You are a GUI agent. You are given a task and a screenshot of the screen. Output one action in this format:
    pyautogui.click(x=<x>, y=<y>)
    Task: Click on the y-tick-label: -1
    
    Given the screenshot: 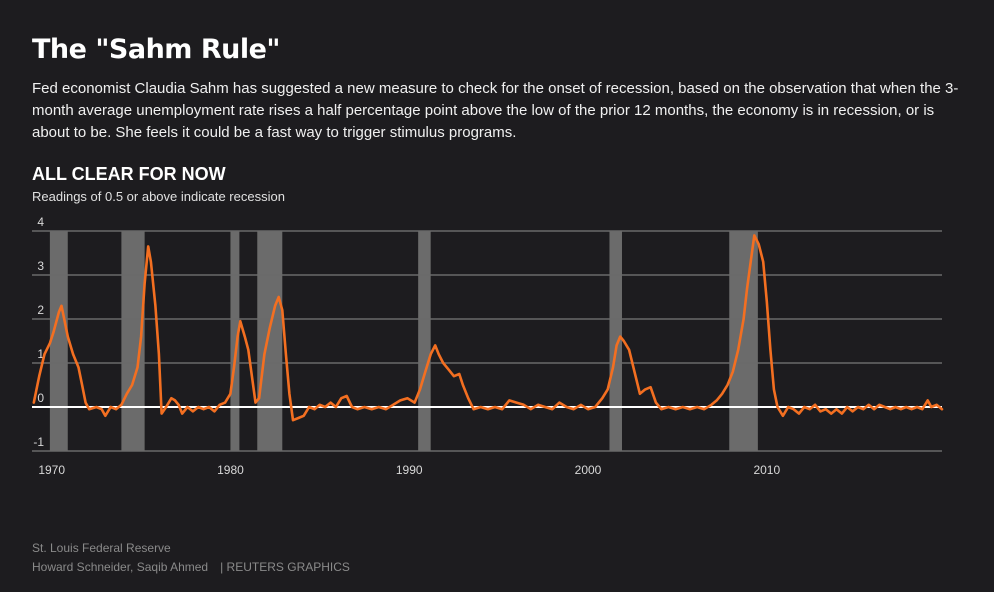 What is the action you would take?
    pyautogui.click(x=38, y=442)
    